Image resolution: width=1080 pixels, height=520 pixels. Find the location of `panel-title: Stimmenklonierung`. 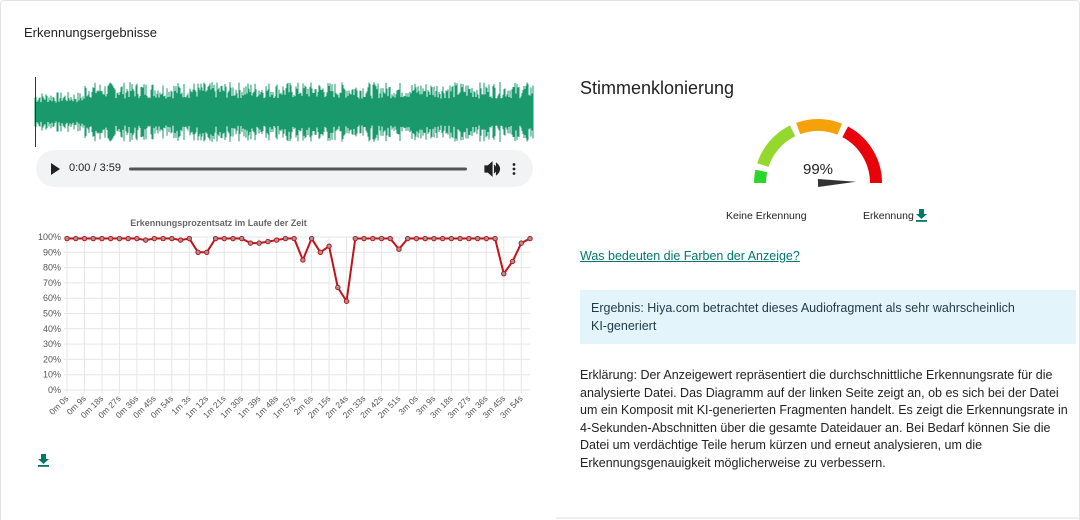

panel-title: Stimmenklonierung is located at coordinates (657, 88).